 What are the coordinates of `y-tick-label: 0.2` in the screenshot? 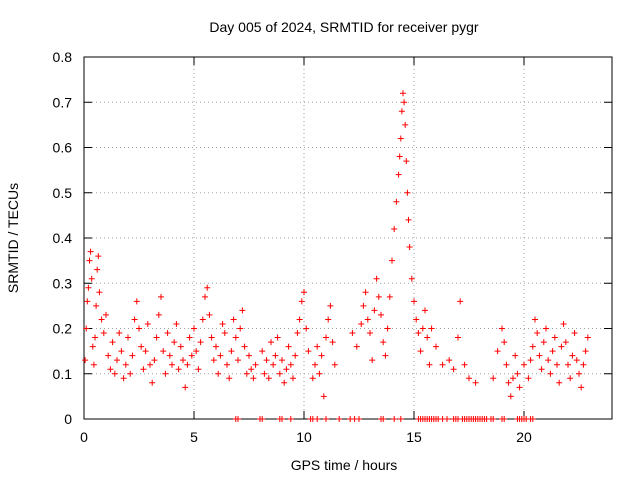 It's located at (63, 329).